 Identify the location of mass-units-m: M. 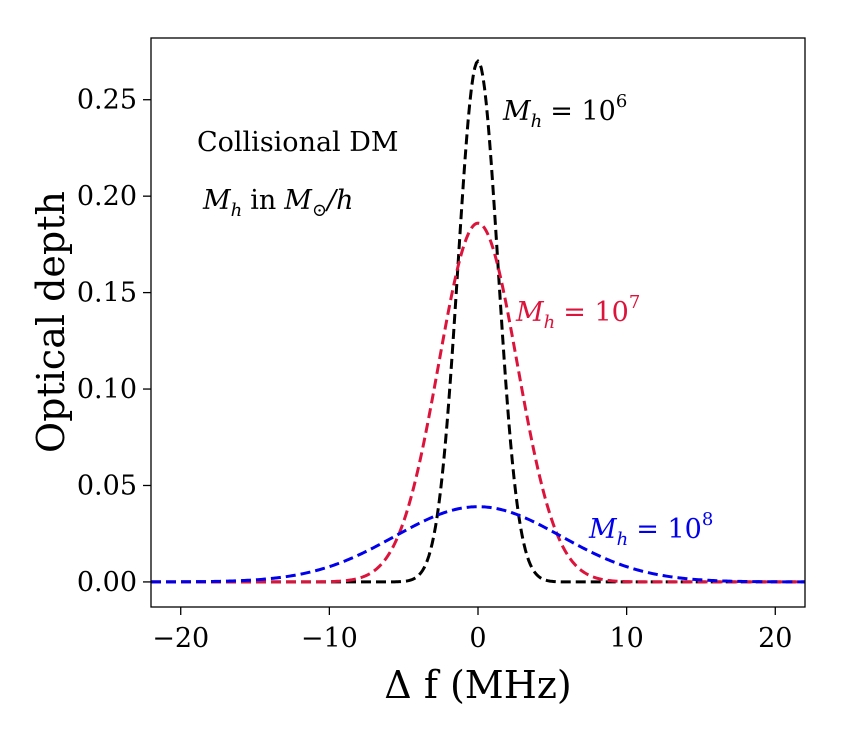
(298, 200).